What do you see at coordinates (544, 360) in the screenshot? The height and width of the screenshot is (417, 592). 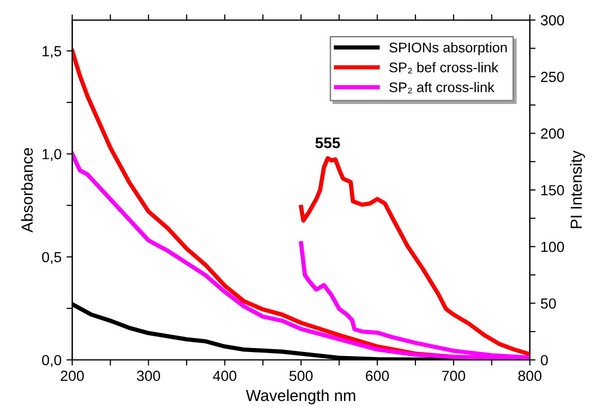 I see `y2-tick-label: 0` at bounding box center [544, 360].